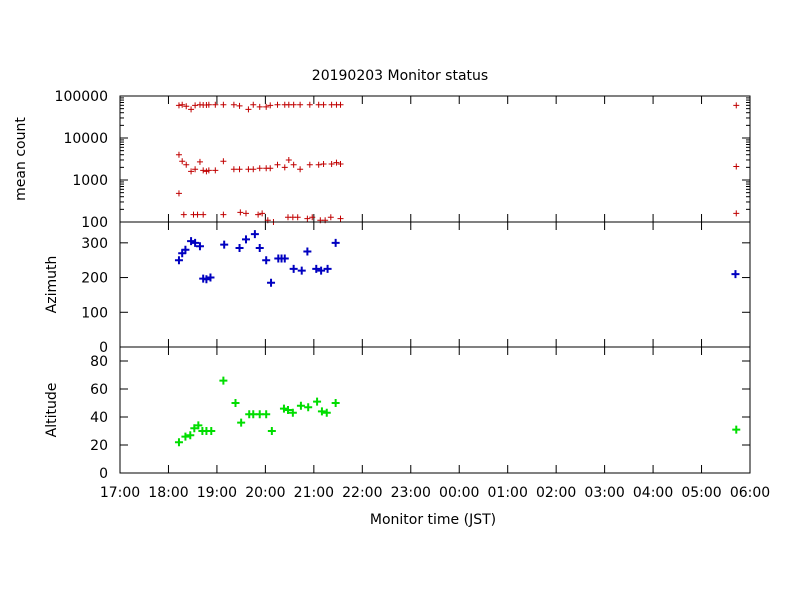 This screenshot has height=600, width=800. I want to click on y-tick-label: 100000, so click(81, 97).